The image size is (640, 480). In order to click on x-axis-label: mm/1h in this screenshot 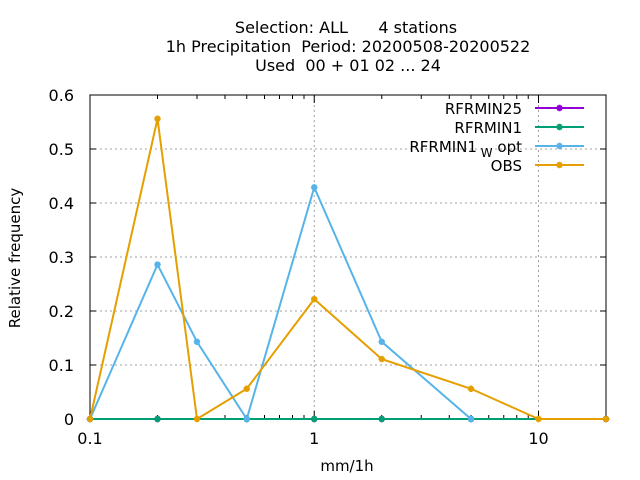, I will do `click(346, 466)`.